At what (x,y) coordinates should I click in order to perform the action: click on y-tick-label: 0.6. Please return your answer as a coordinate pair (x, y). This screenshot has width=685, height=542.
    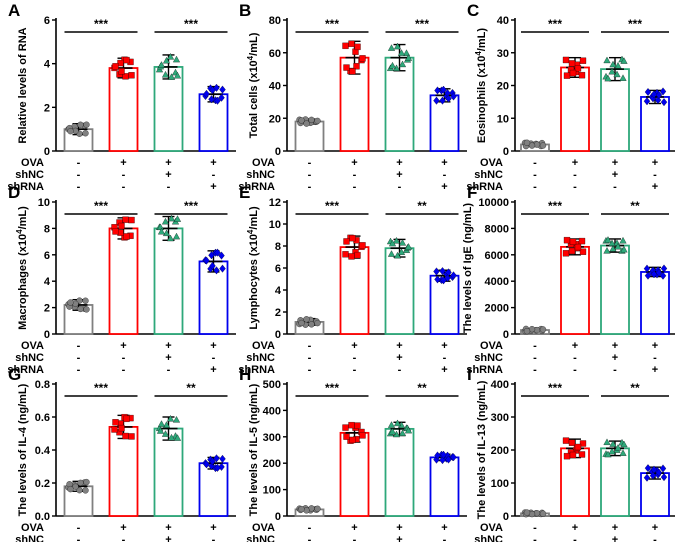
    Looking at the image, I should click on (42, 418).